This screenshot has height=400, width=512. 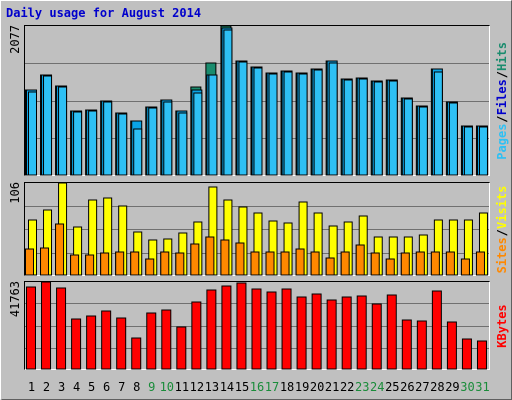 I want to click on day-label: 9, so click(x=151, y=387).